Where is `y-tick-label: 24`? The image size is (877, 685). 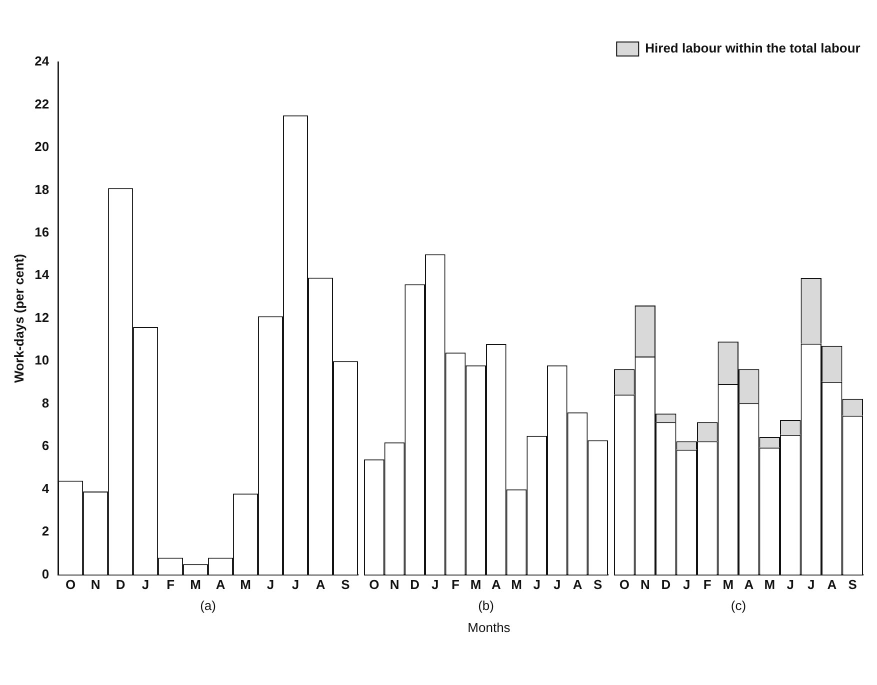 y-tick-label: 24 is located at coordinates (42, 61).